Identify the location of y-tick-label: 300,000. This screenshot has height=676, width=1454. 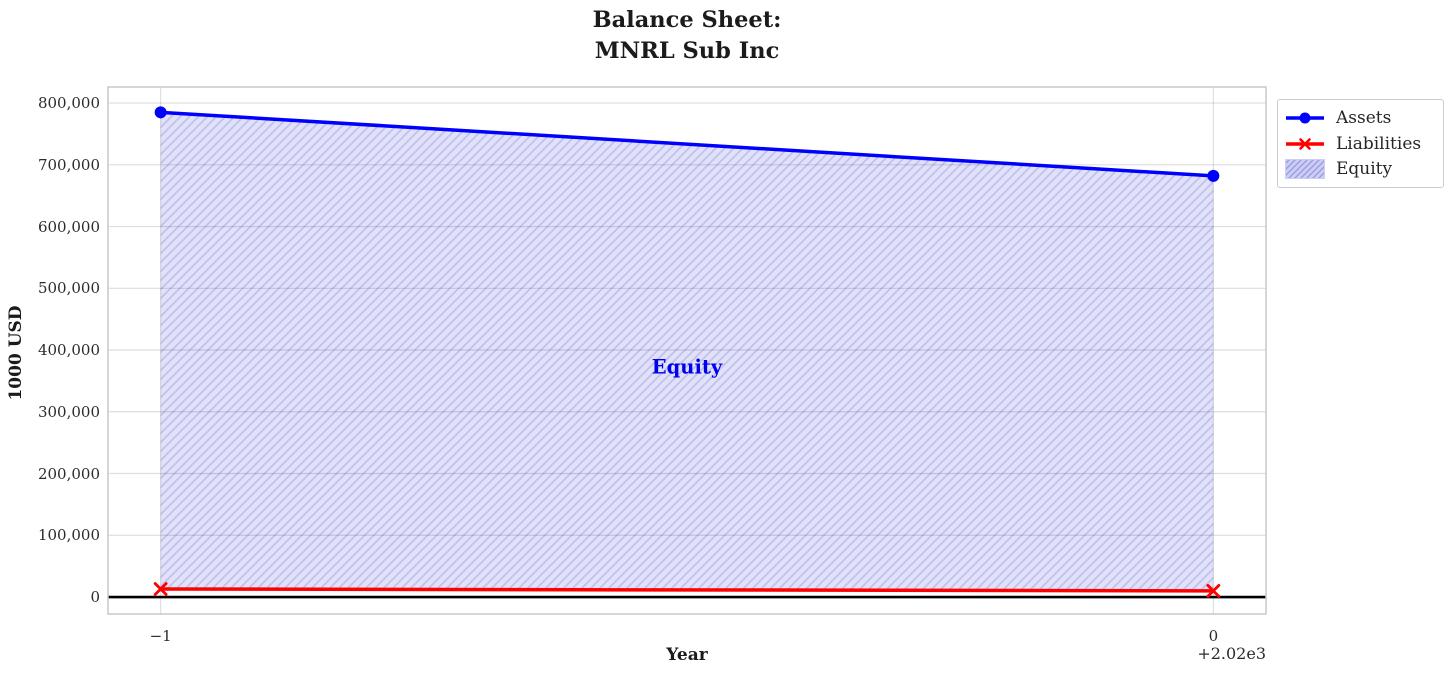
(68, 411).